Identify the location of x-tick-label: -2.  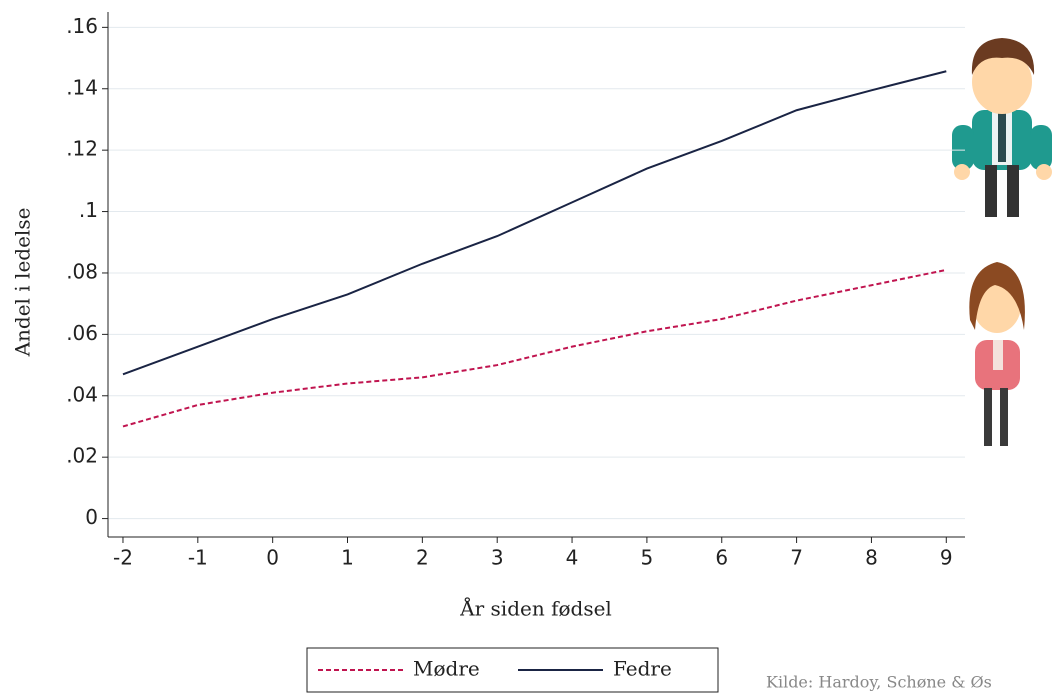
(123, 558).